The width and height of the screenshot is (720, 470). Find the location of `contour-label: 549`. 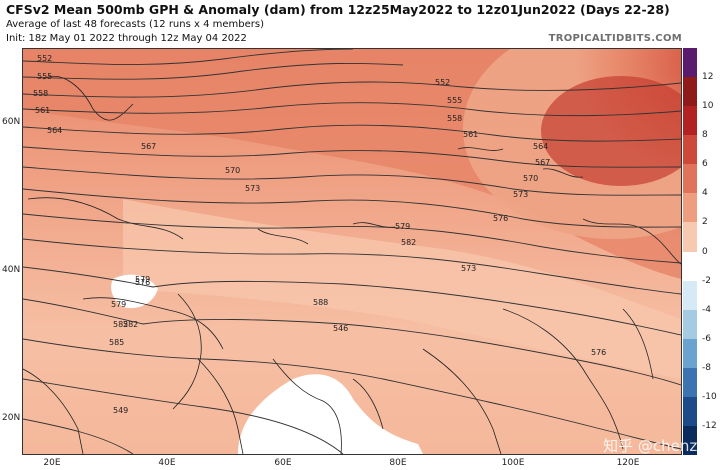

contour-label: 549 is located at coordinates (120, 410).